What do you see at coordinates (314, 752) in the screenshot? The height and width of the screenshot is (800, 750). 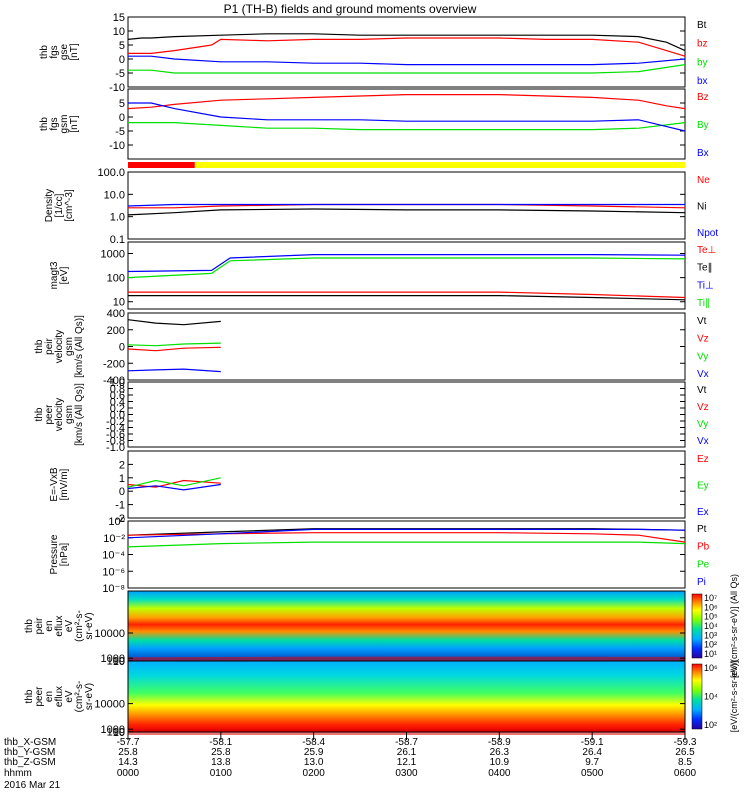 I see `x-axis-value: 25.9` at bounding box center [314, 752].